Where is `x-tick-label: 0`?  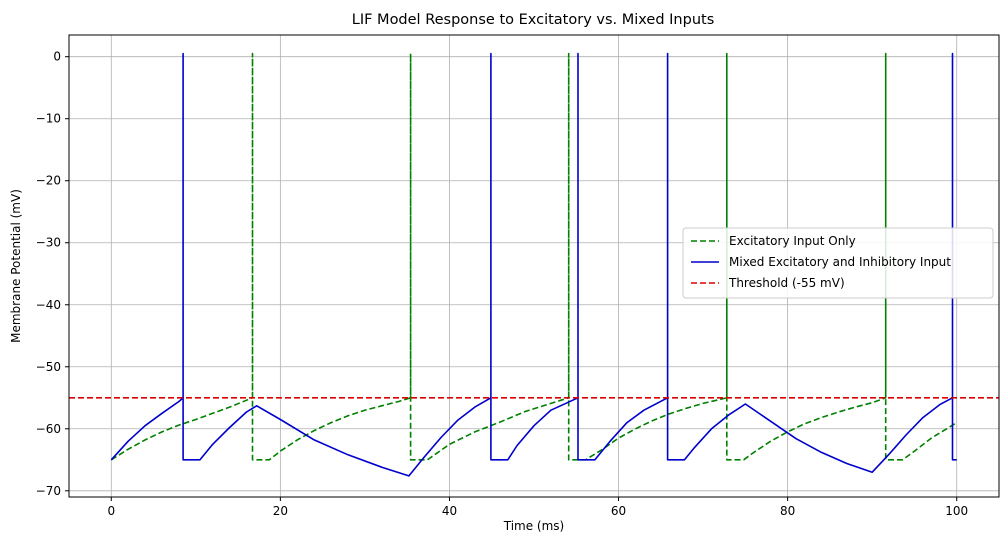 x-tick-label: 0 is located at coordinates (111, 511).